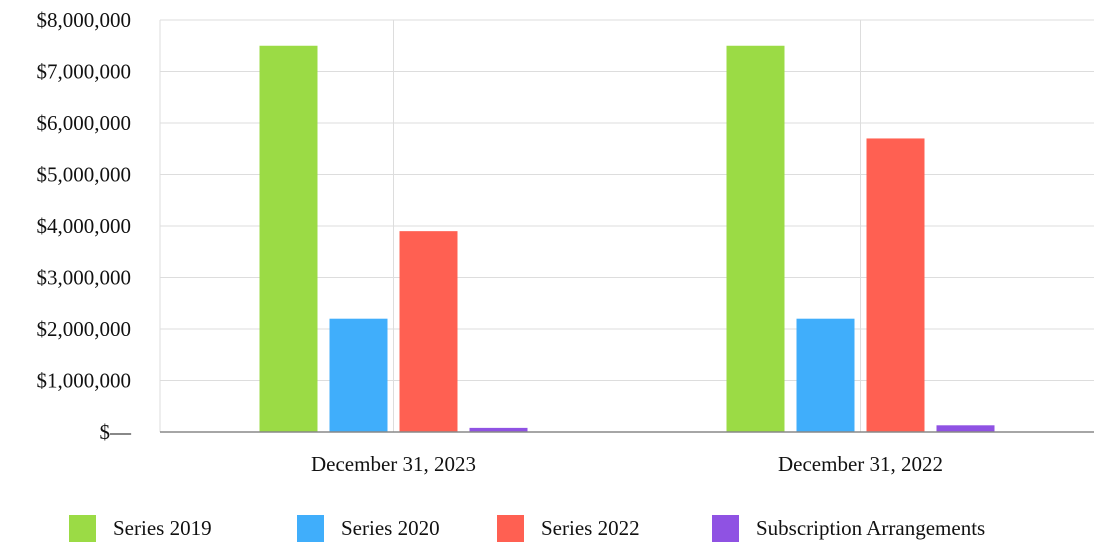  What do you see at coordinates (84, 123) in the screenshot?
I see `y-tick-label: $6,000,000` at bounding box center [84, 123].